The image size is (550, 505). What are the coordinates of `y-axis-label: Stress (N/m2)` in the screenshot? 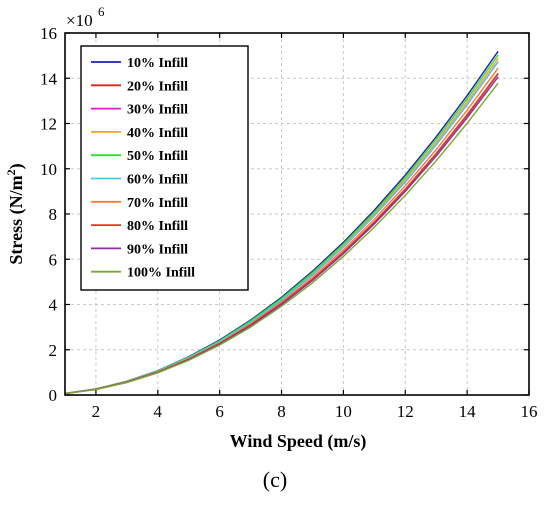 It's located at (15, 213).